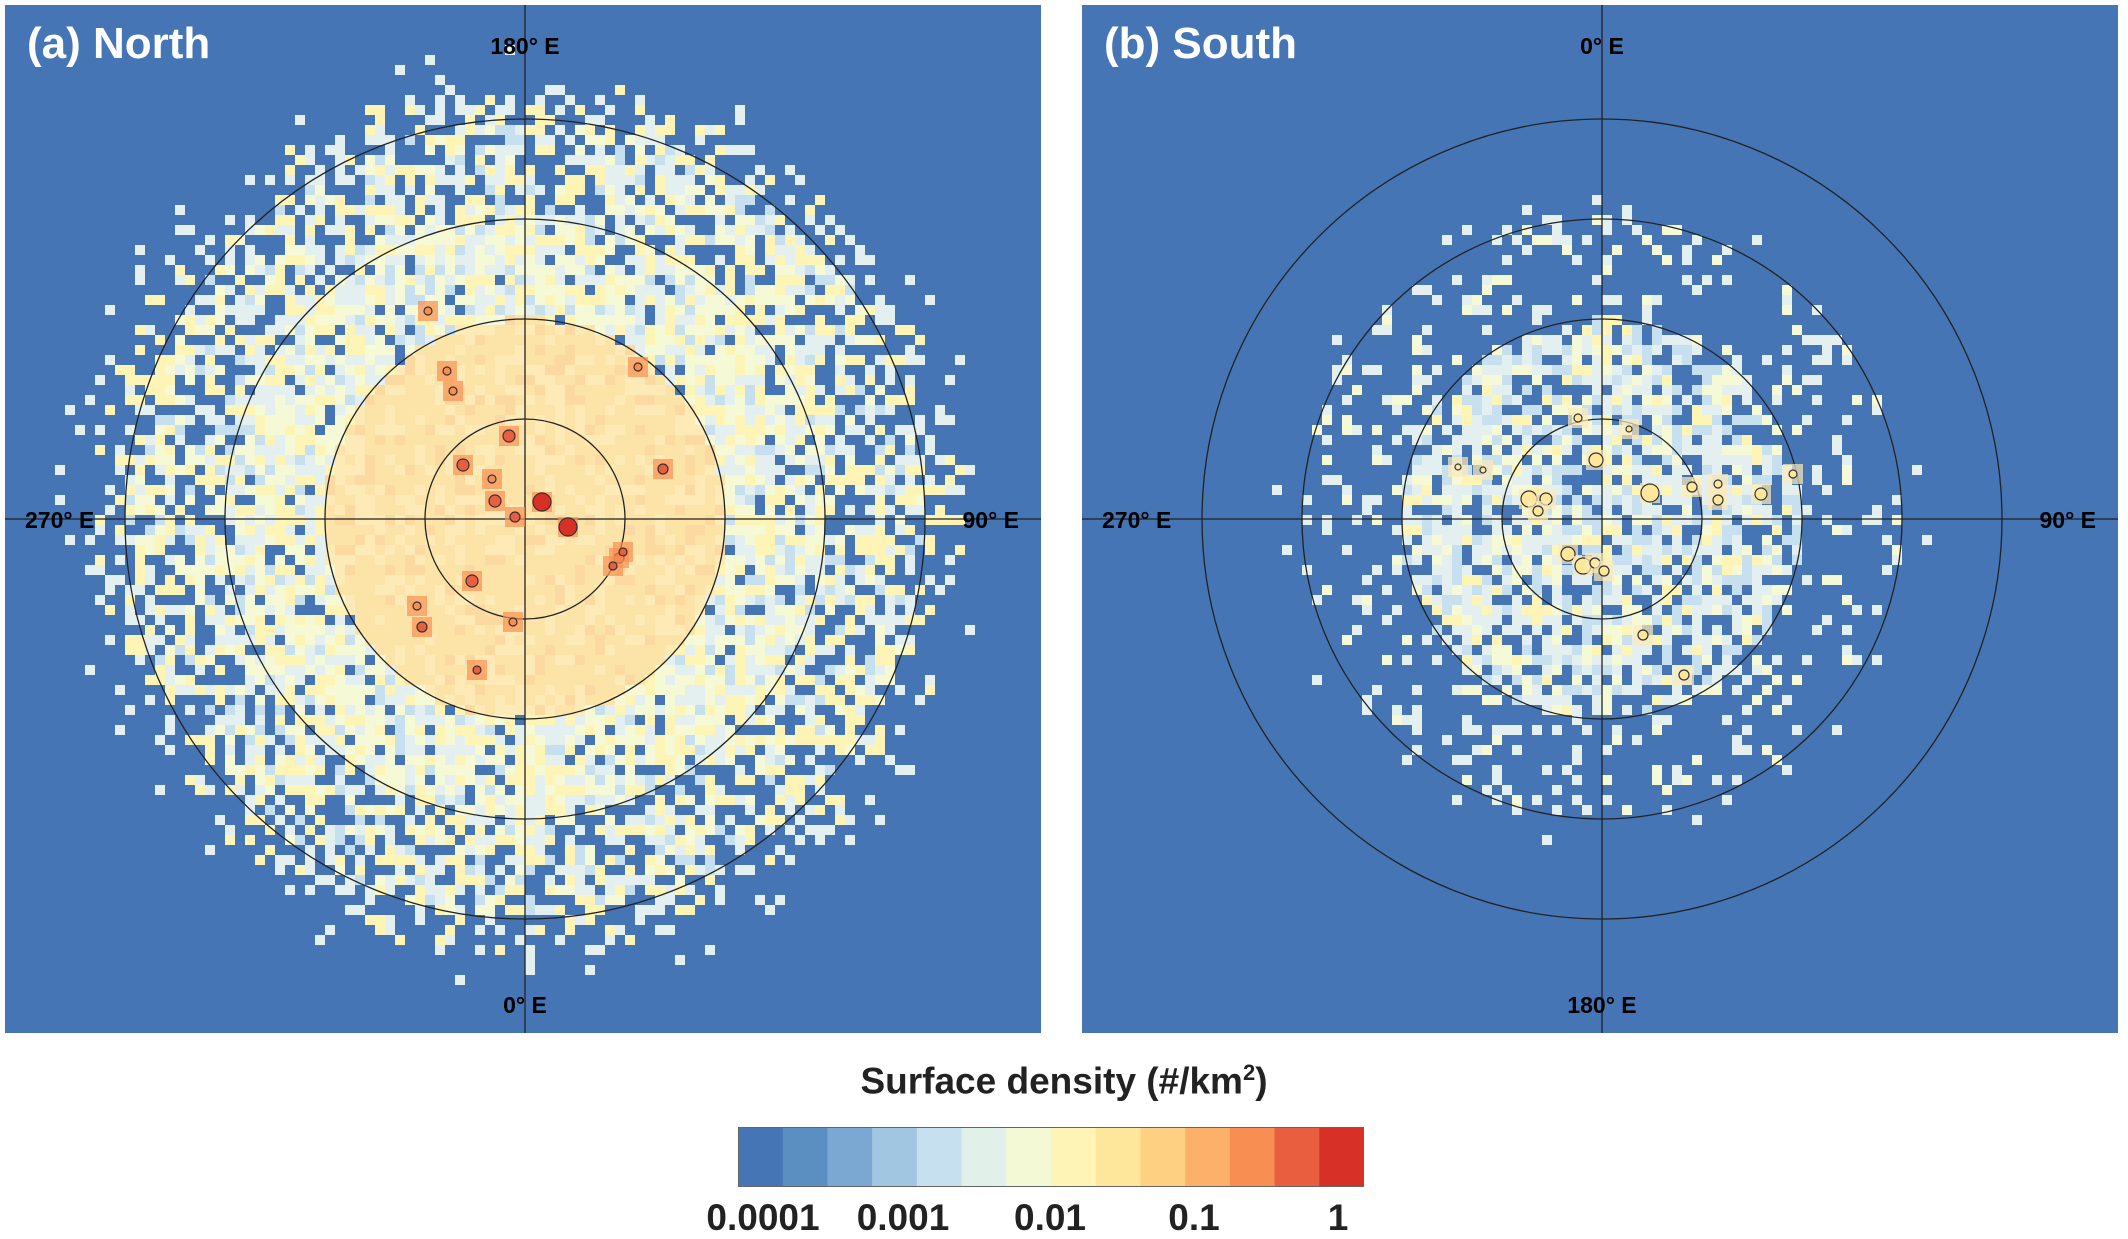 The height and width of the screenshot is (1239, 2128). Describe the element at coordinates (1338, 1218) in the screenshot. I see `colorbar-tick-label: 1` at that location.